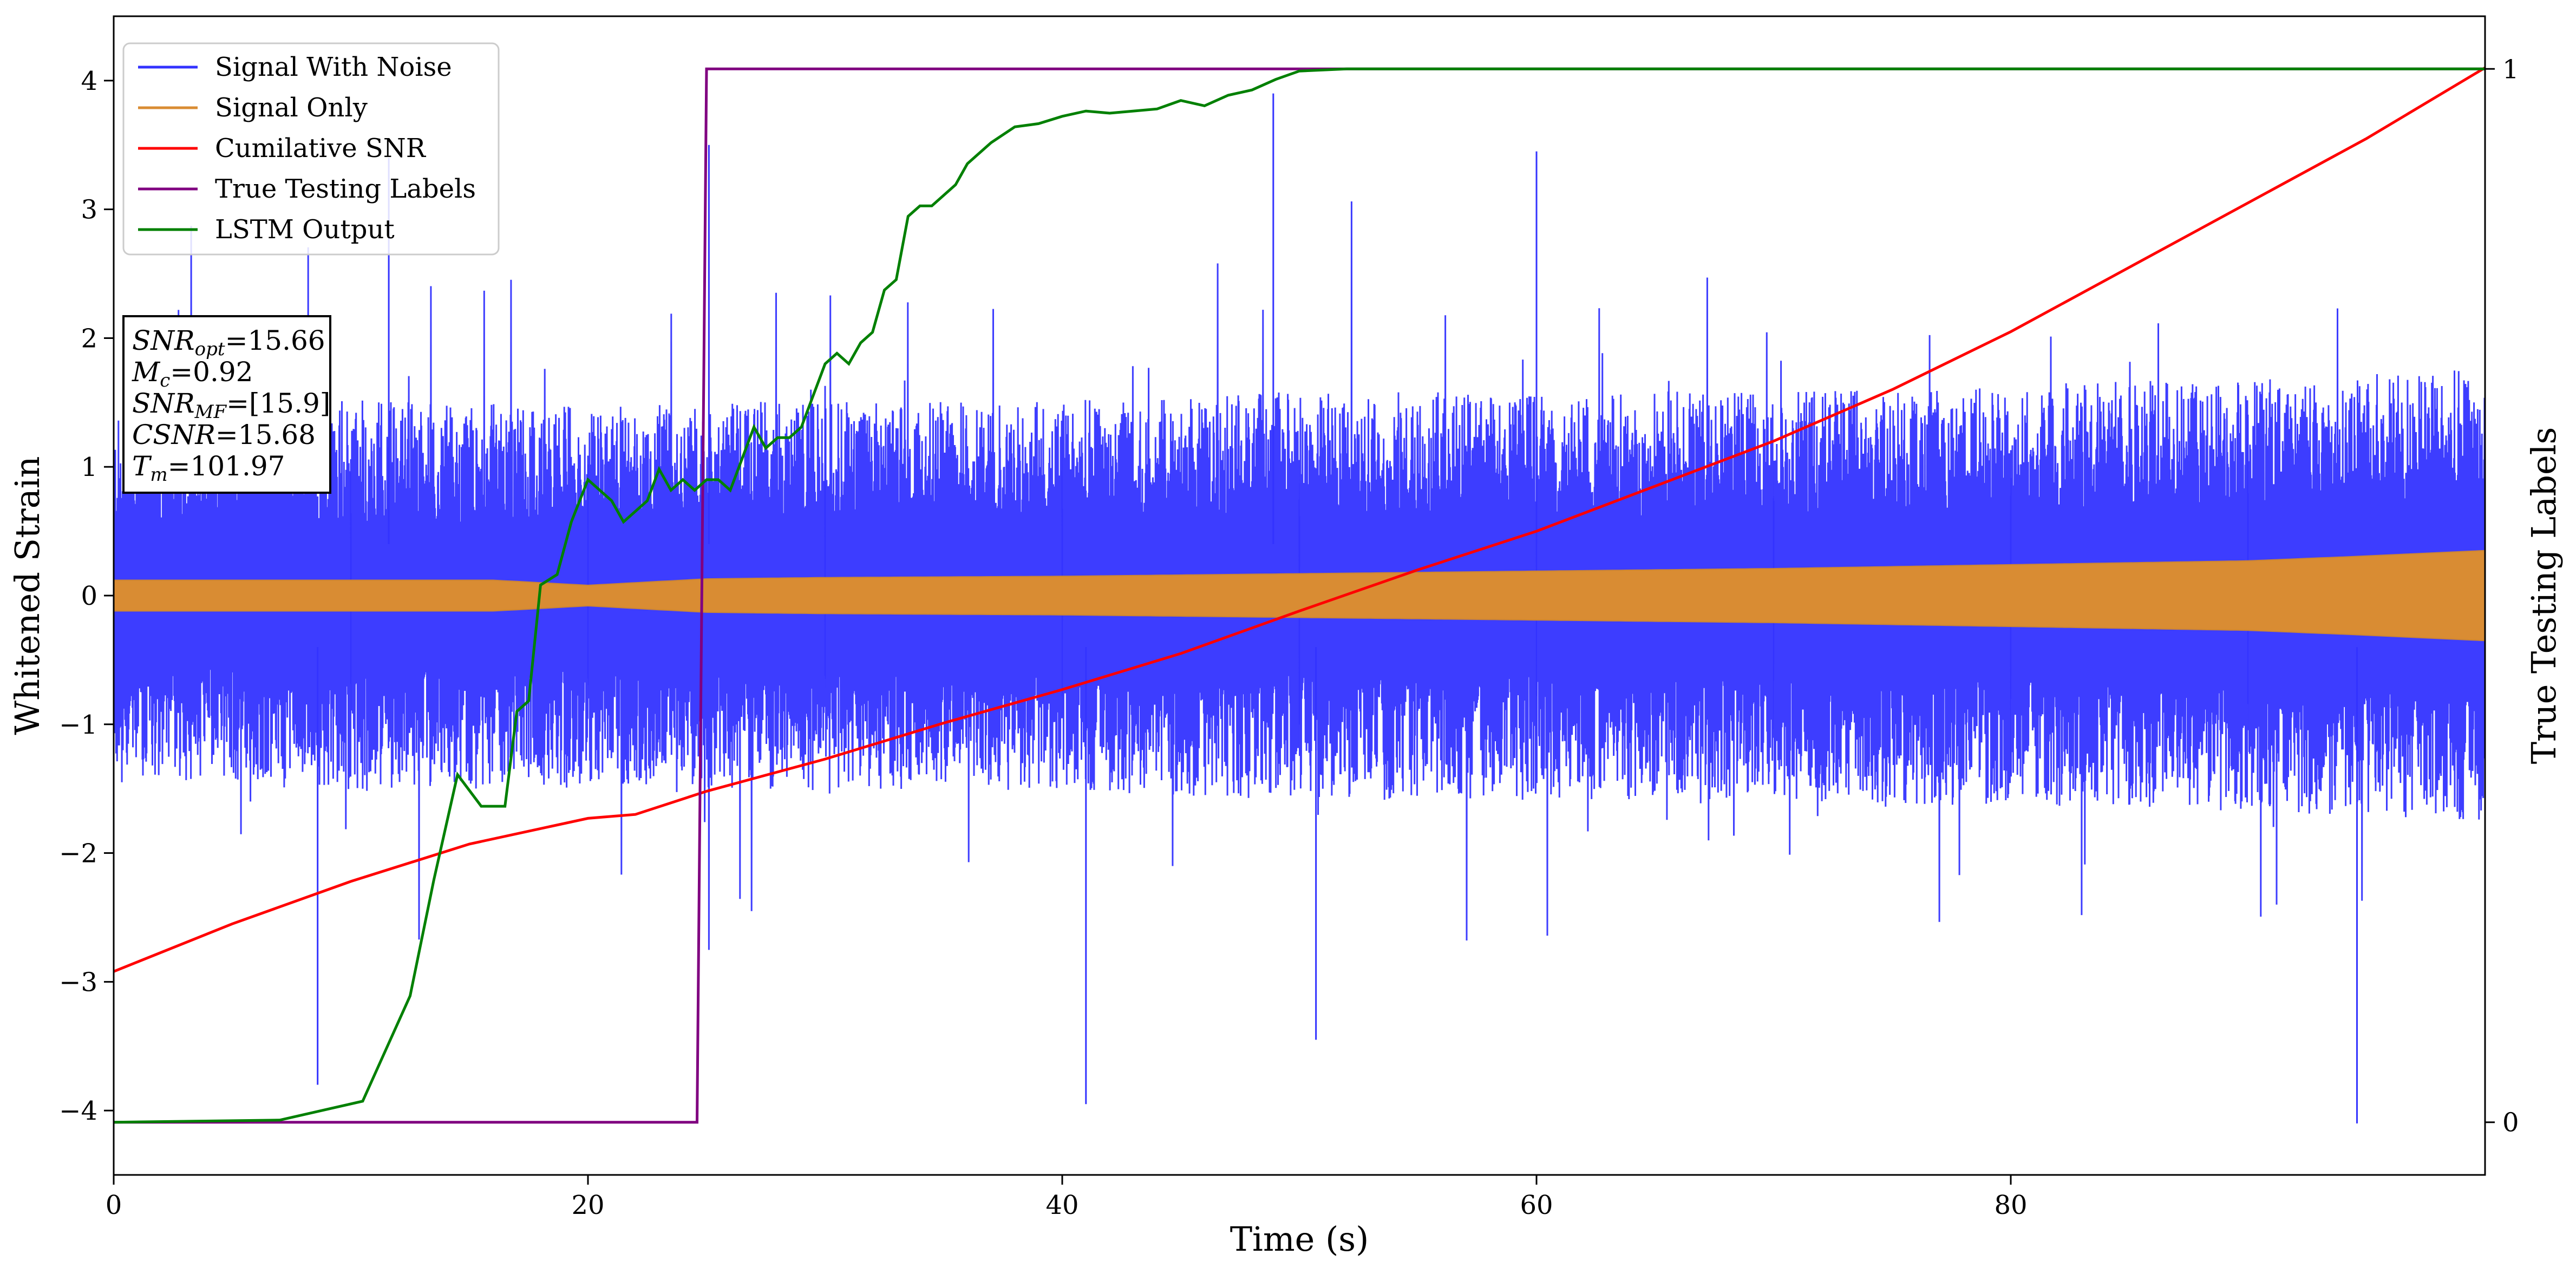 The height and width of the screenshot is (1274, 2576). What do you see at coordinates (224, 434) in the screenshot?
I see `annotation-line: CSNR=15.68` at bounding box center [224, 434].